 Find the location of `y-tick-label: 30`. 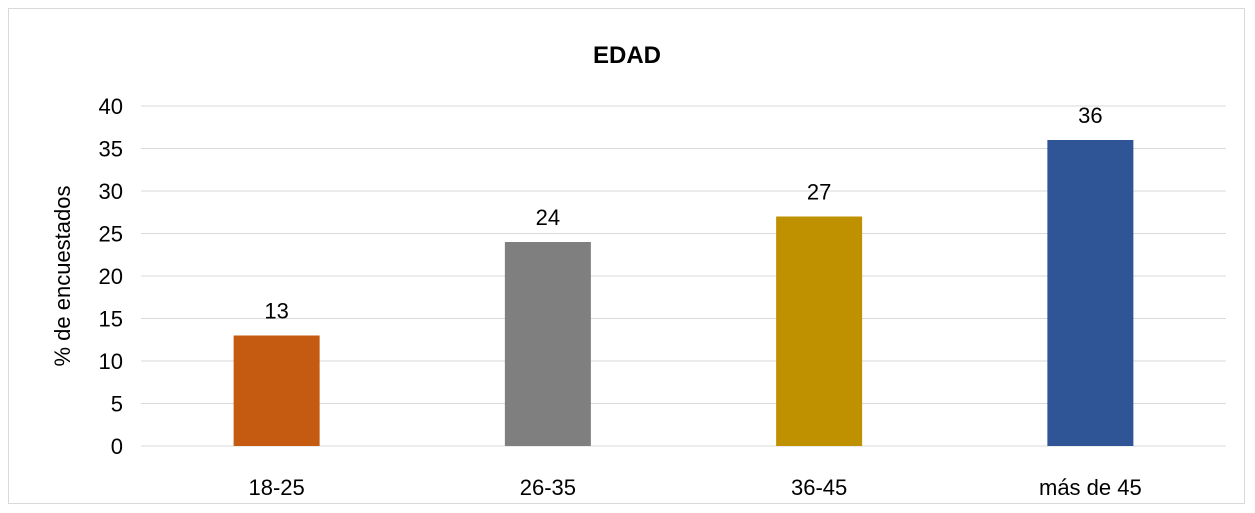

y-tick-label: 30 is located at coordinates (111, 191).